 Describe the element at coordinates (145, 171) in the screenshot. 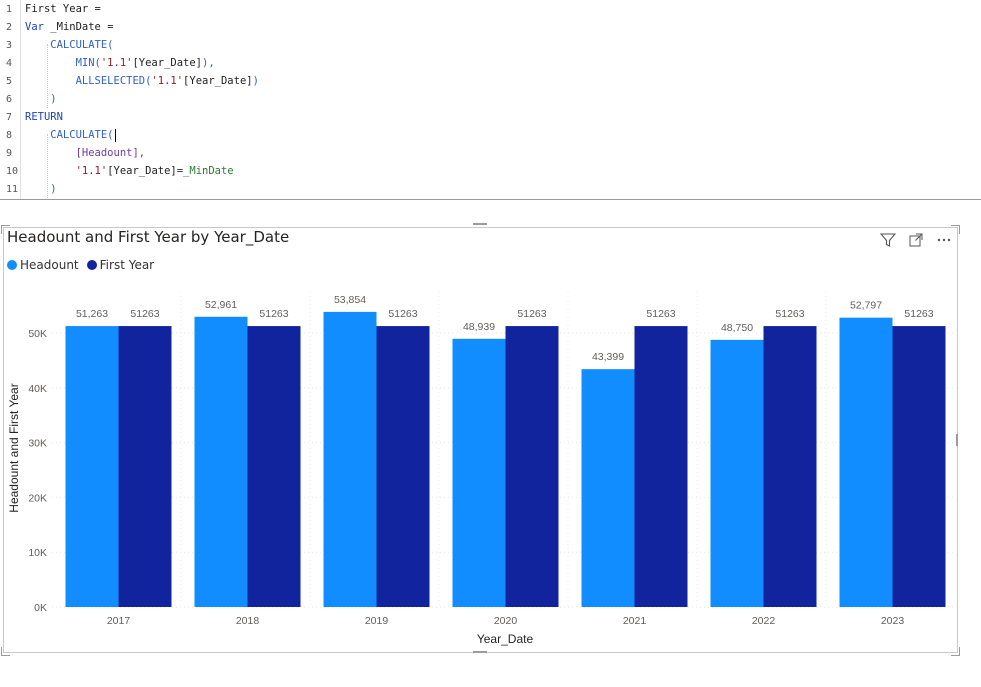

I see `code-token: [Year_Date]=` at that location.